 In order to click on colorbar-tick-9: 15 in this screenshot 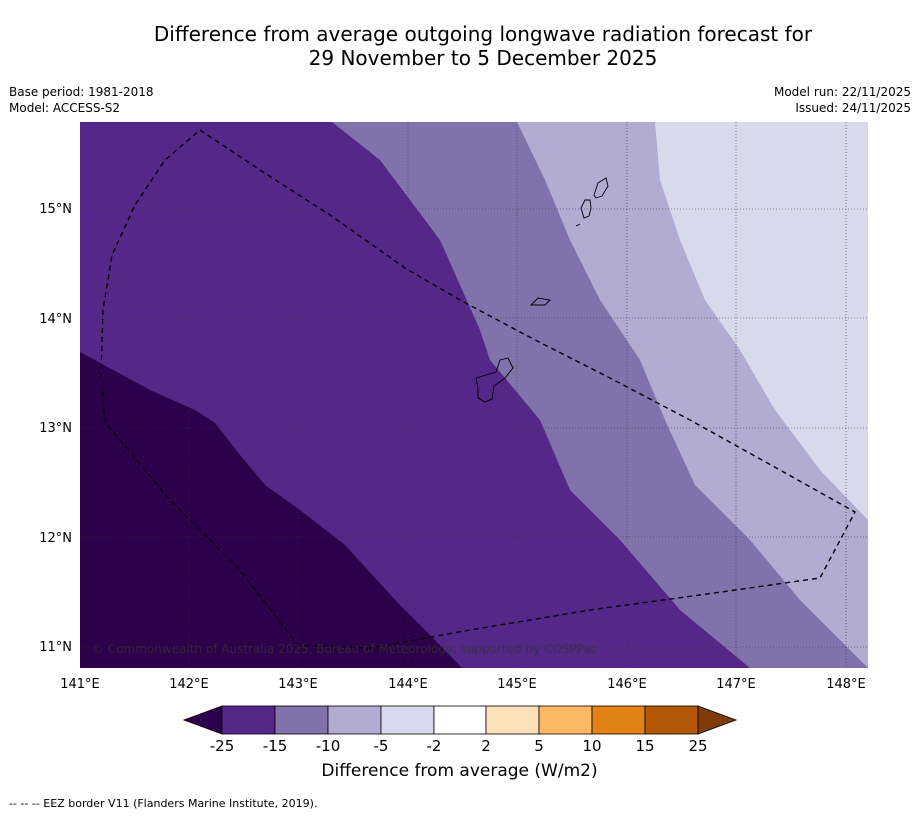, I will do `click(645, 746)`.